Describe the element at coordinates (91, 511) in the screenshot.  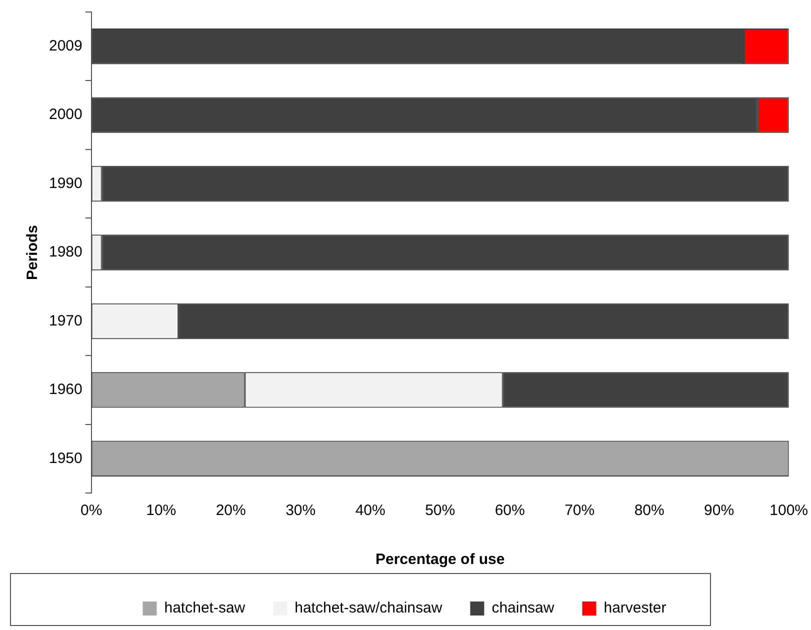
I see `x-tick-label: 0%` at that location.